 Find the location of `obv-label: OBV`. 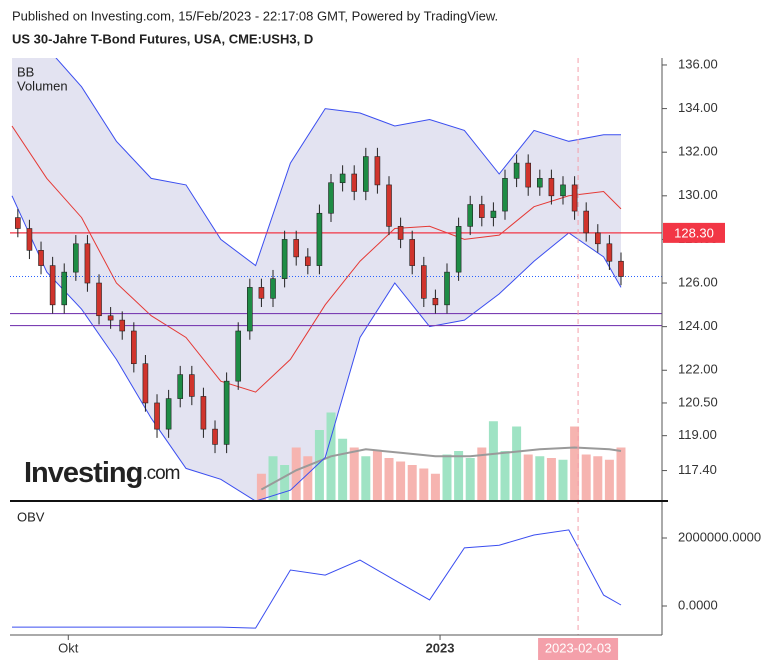

obv-label: OBV is located at coordinates (31, 516).